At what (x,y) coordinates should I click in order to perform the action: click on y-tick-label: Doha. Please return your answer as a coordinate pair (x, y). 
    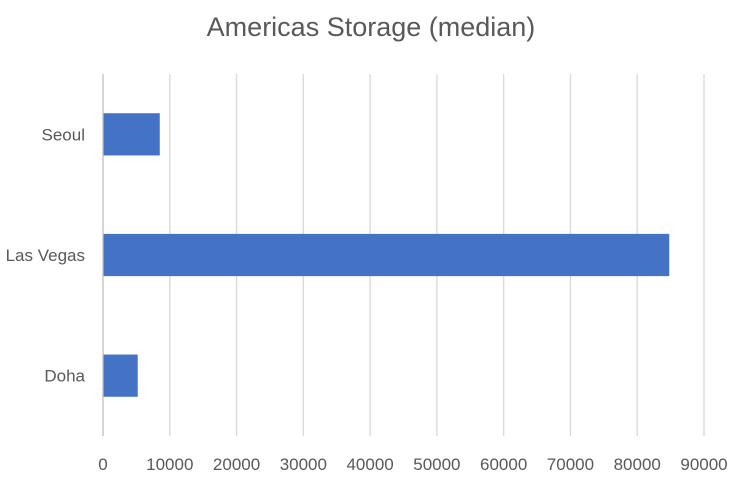
    Looking at the image, I should click on (64, 376).